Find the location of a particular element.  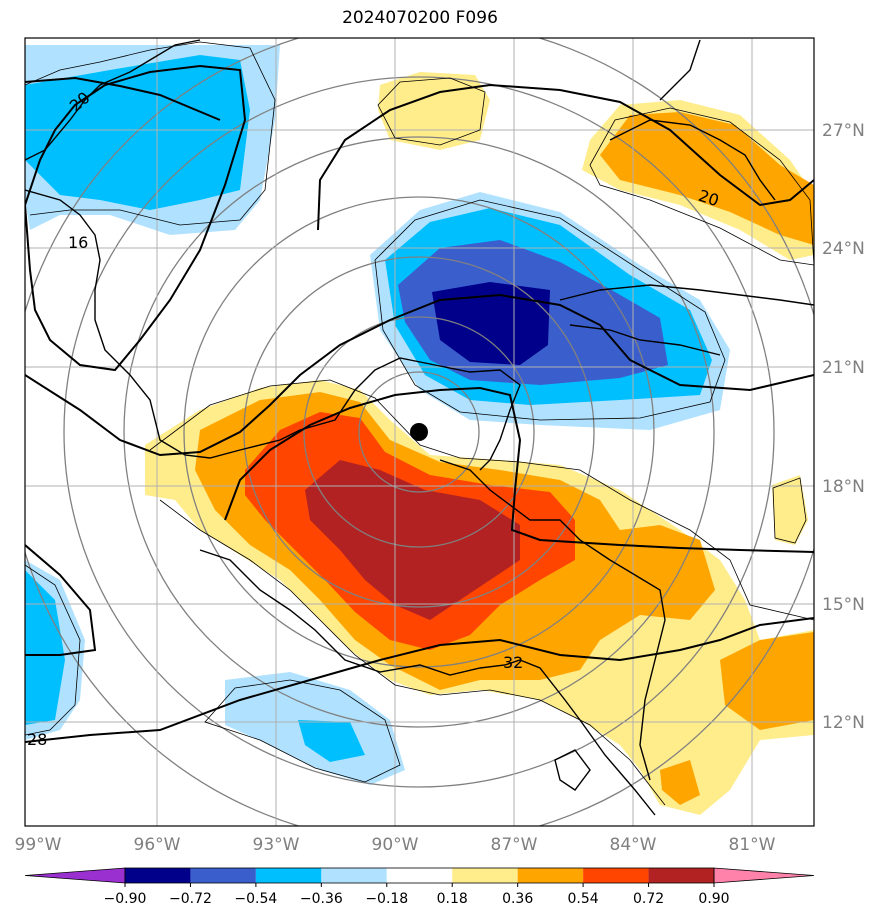

contour-label: 16 is located at coordinates (78, 242).